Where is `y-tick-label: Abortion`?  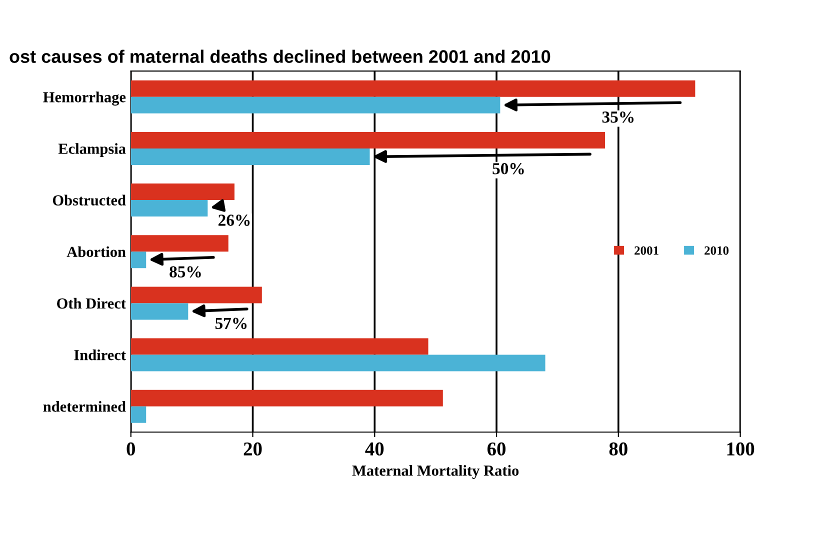
y-tick-label: Abortion is located at coordinates (96, 252).